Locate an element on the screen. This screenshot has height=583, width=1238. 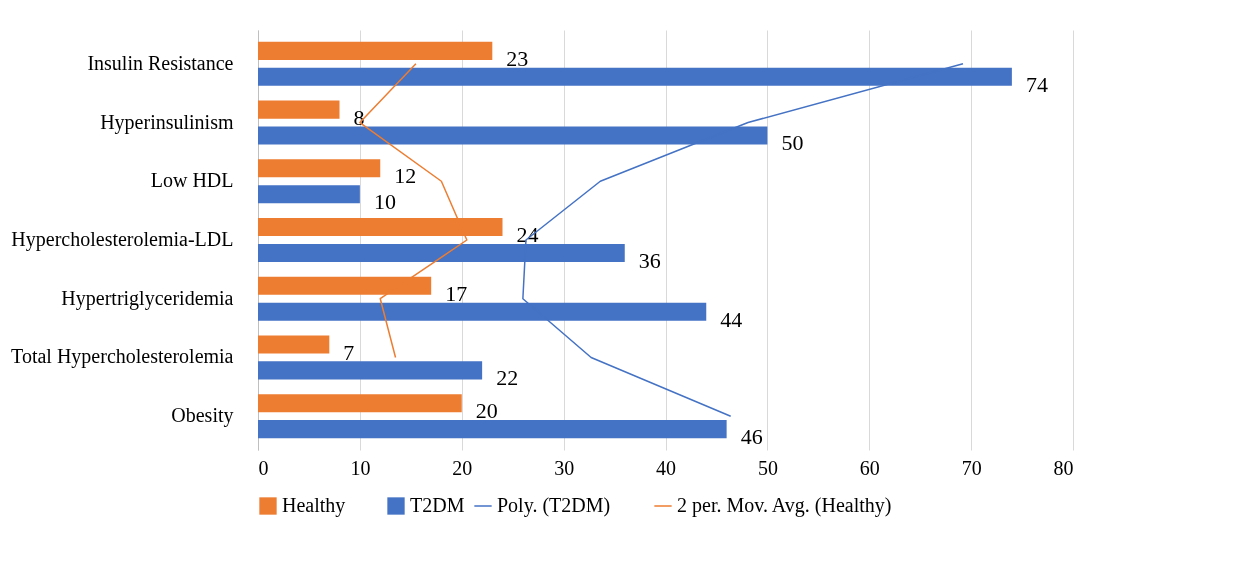
y-tick-label: Total Hypercholesterolemia is located at coordinates (122, 357).